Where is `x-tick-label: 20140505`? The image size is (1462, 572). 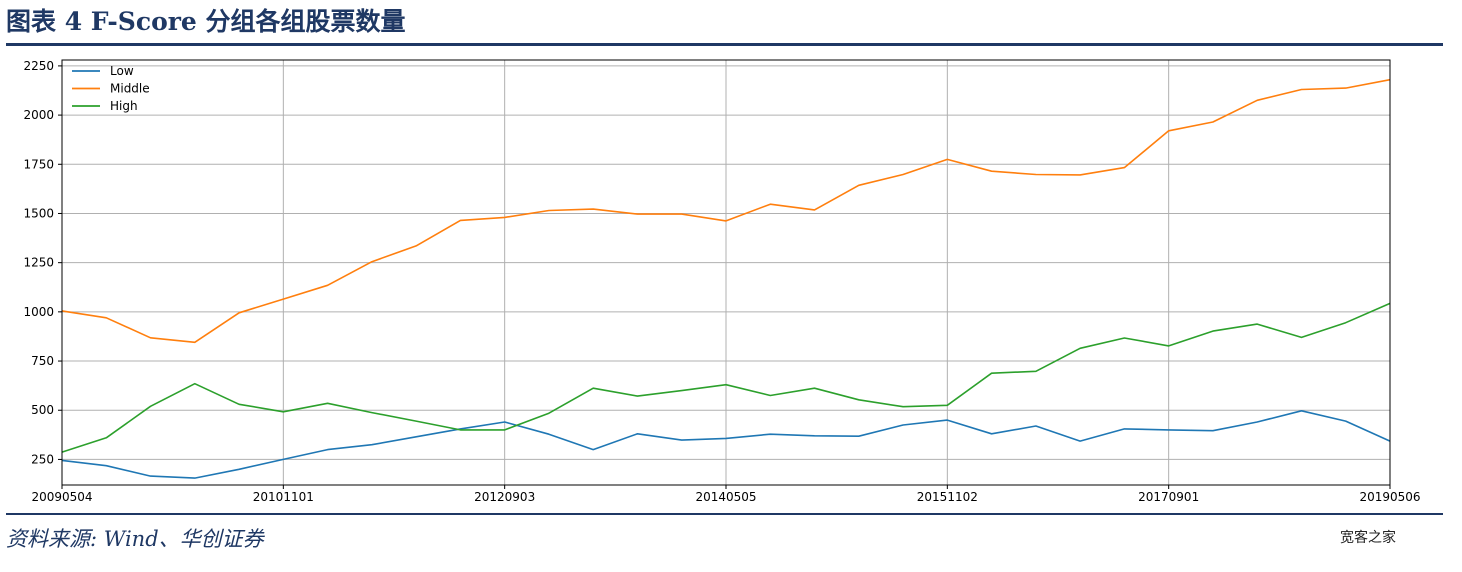
x-tick-label: 20140505 is located at coordinates (725, 497).